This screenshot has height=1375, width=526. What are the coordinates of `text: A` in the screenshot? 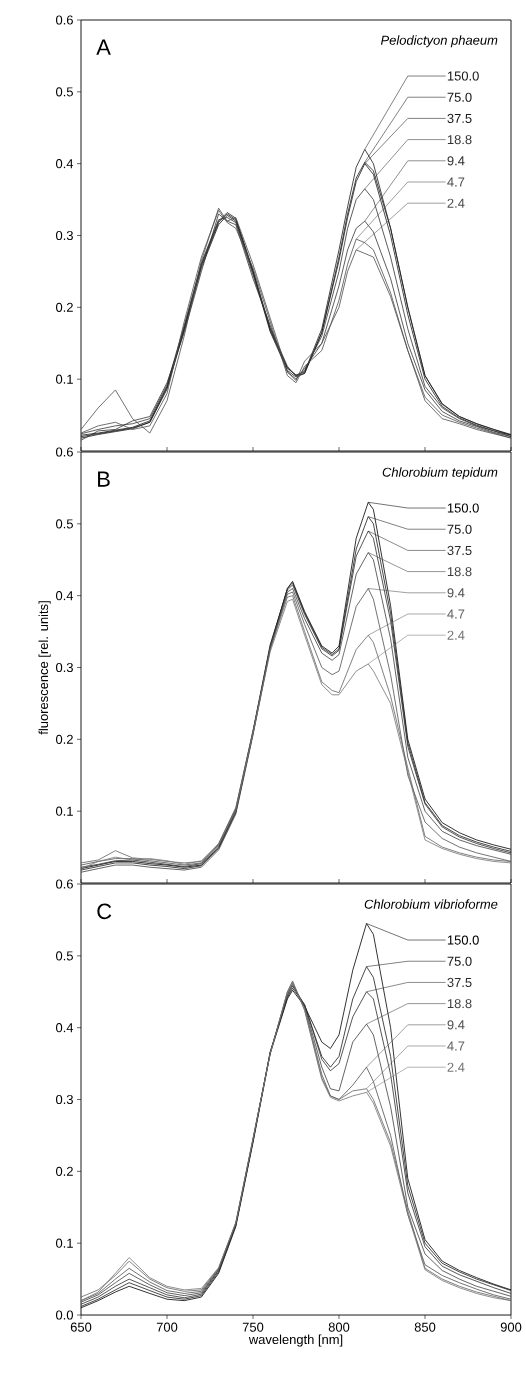 It's located at (103, 47).